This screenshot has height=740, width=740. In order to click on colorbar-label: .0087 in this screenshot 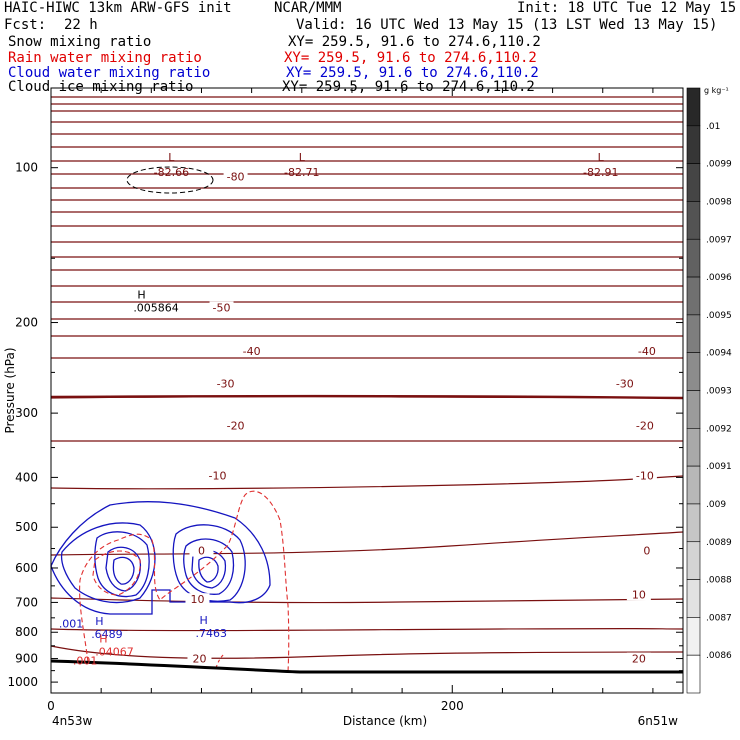, I will do `click(719, 618)`.